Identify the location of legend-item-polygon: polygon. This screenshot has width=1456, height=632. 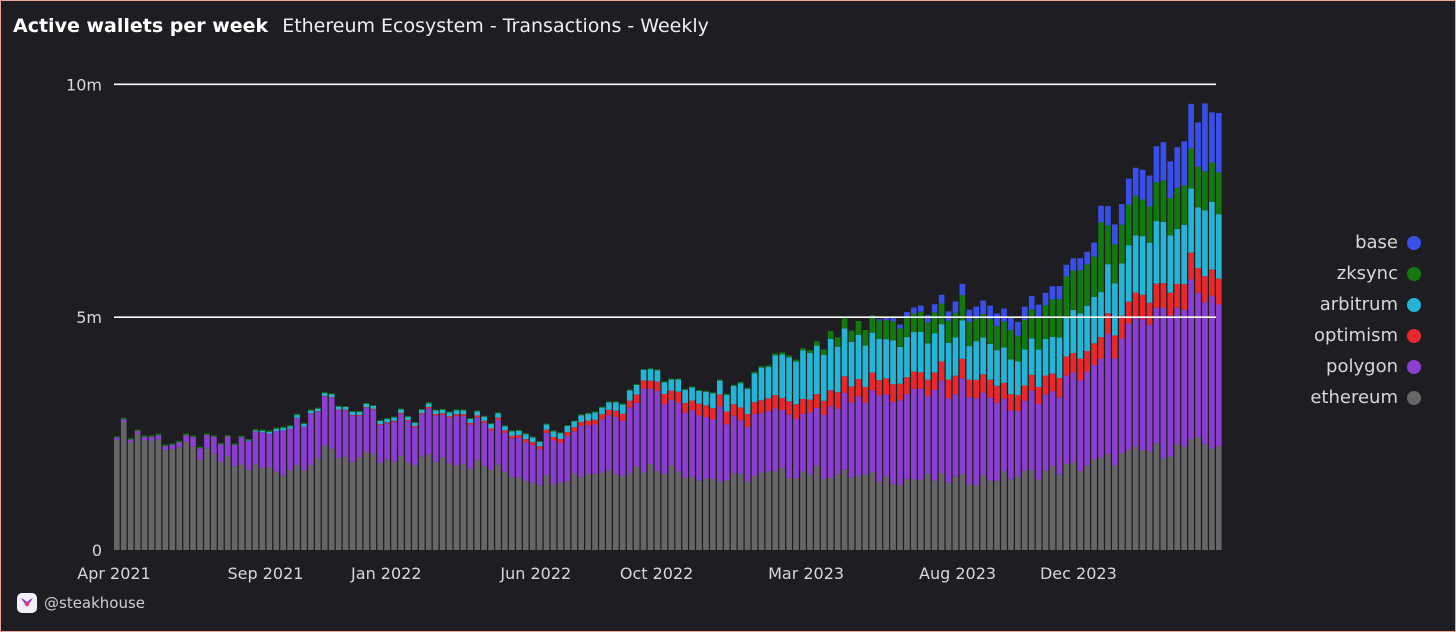
(1373, 366).